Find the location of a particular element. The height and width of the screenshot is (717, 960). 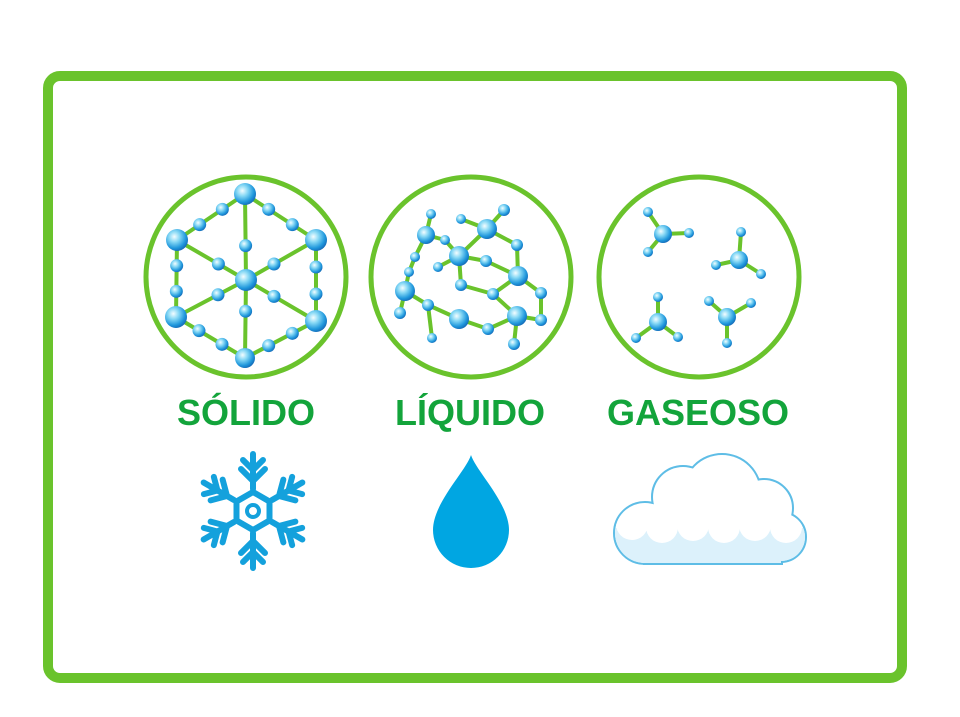

snowflake-center-hexagon is located at coordinates (253, 511).